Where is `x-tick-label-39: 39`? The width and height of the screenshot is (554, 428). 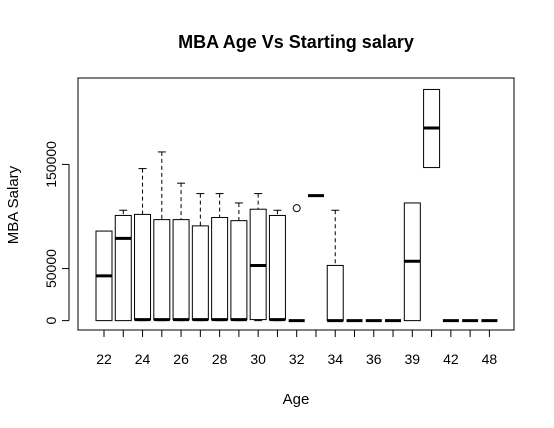
x-tick-label-39: 39 is located at coordinates (413, 359).